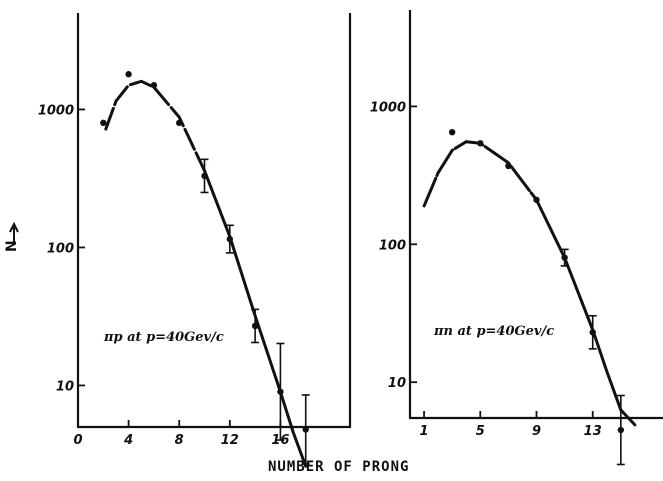 Image resolution: width=663 pixels, height=481 pixels. I want to click on x-tick-label: 4, so click(128, 440).